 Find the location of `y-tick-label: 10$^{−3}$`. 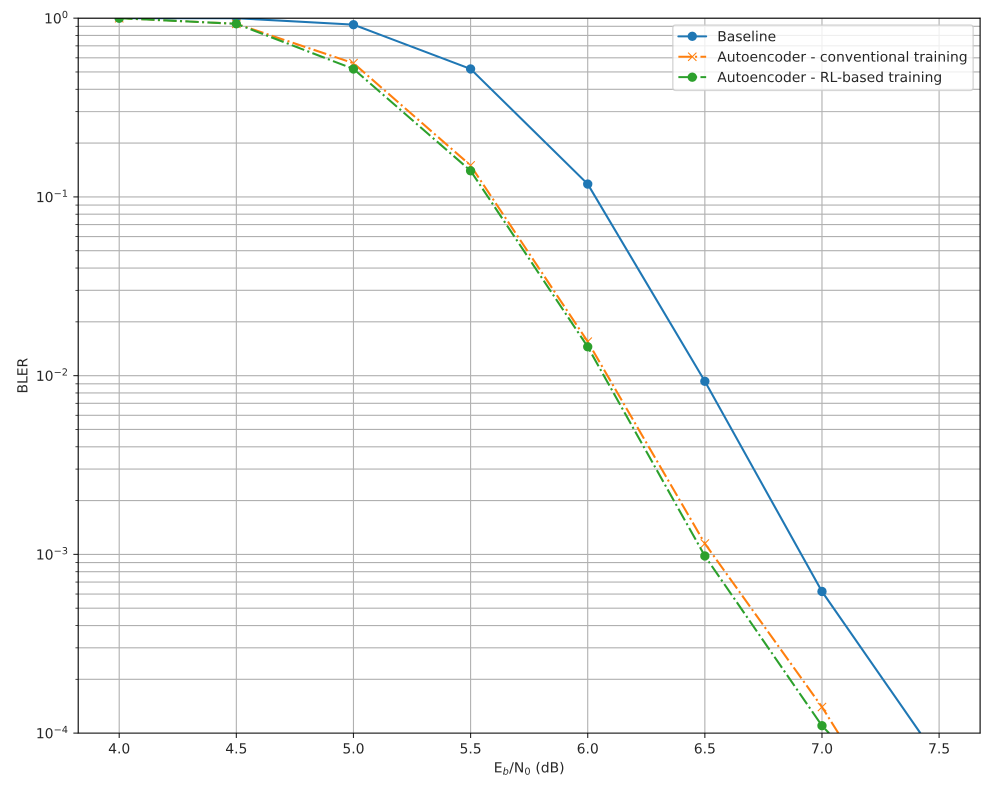

y-tick-label: 10$^{−3}$ is located at coordinates (52, 553).